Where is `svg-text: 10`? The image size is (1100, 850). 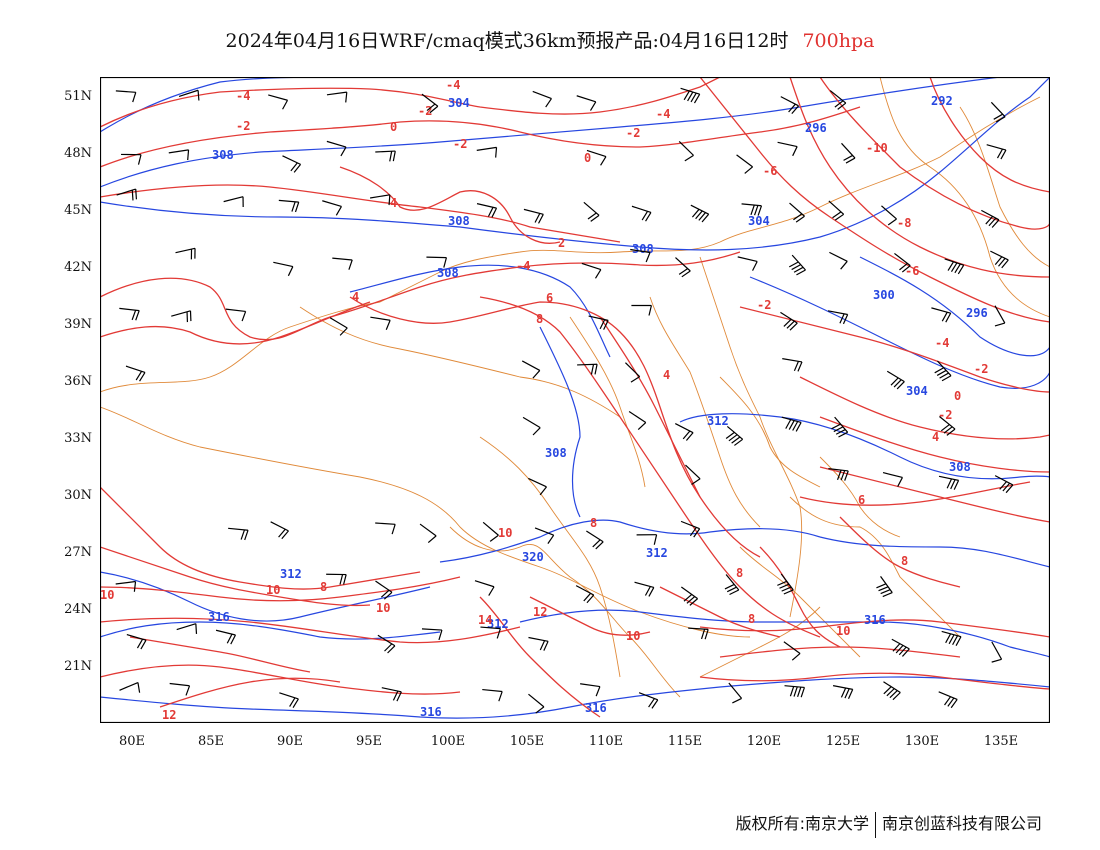
svg-text: 10 is located at coordinates (273, 590).